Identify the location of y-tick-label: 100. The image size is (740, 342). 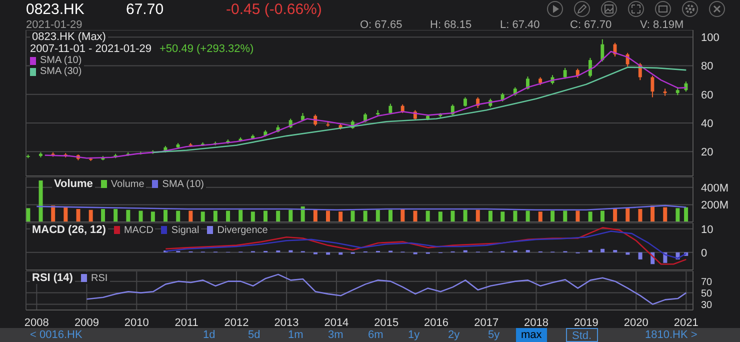
(710, 38).